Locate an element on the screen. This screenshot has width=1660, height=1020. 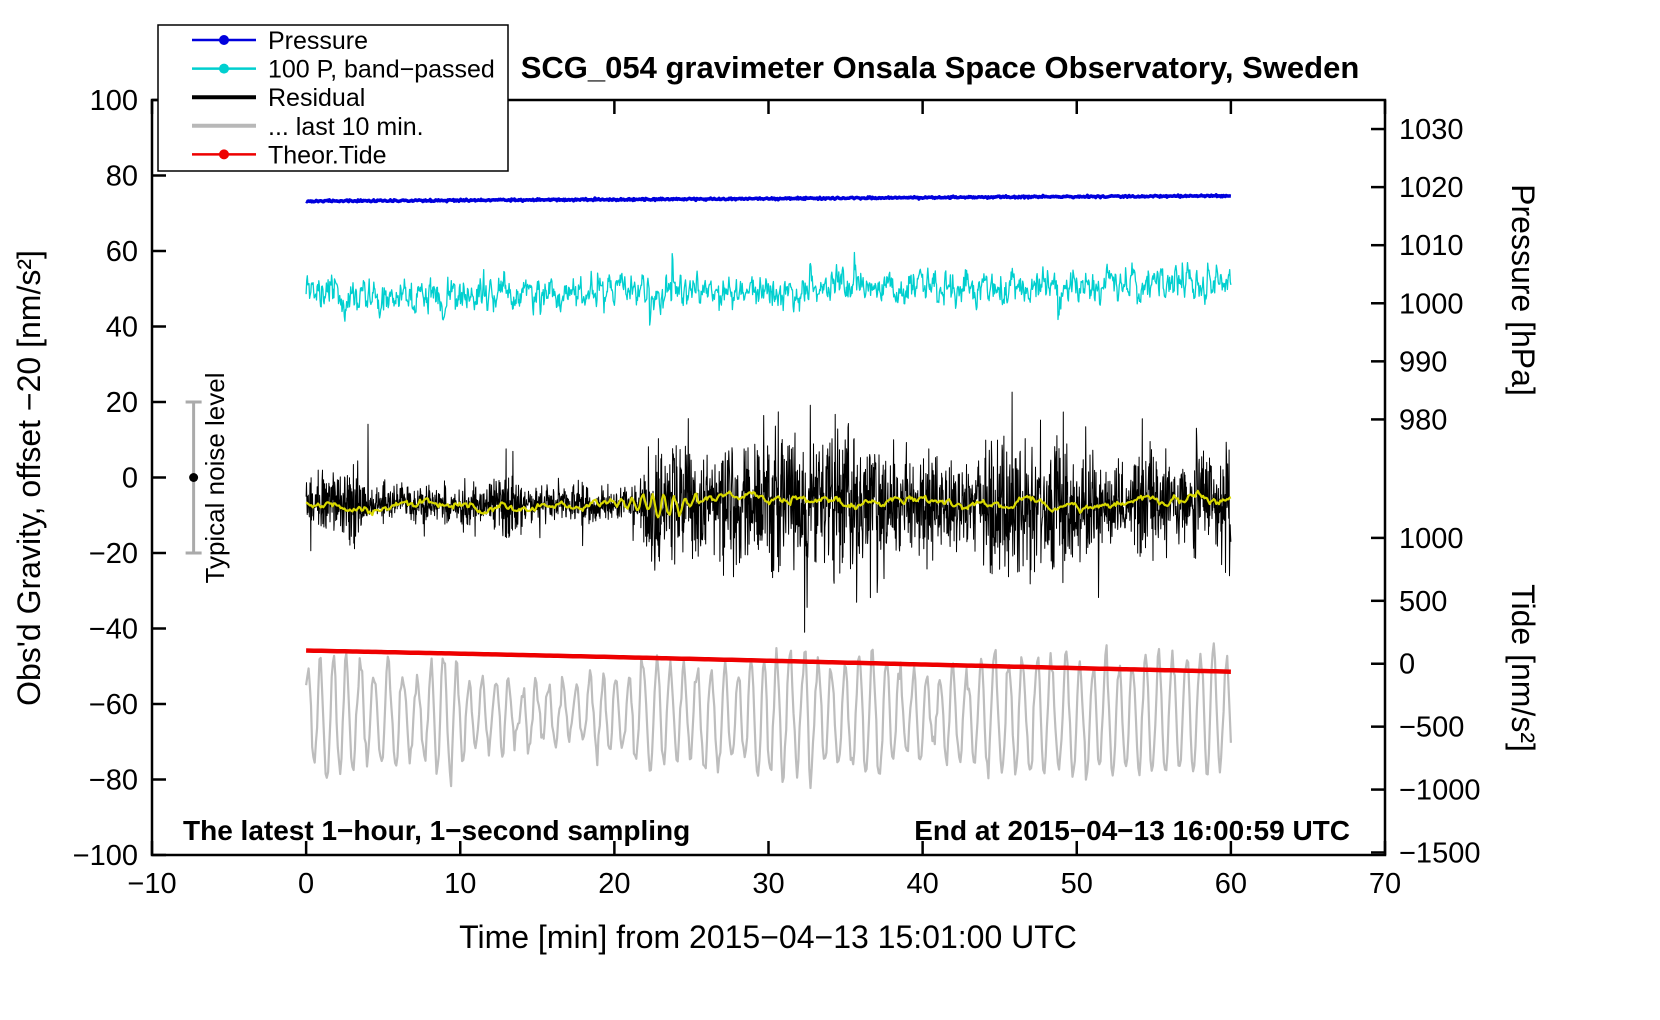
gravity-tick-label: −80 is located at coordinates (113, 781).